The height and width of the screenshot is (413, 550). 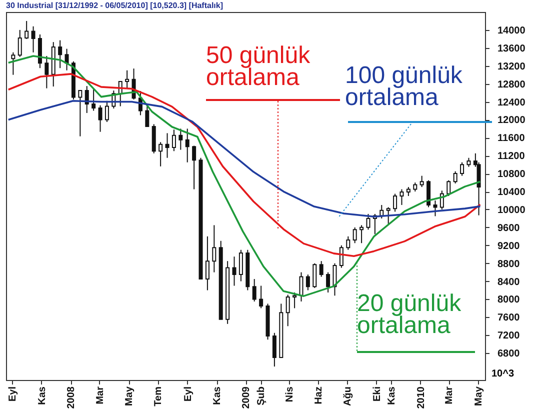 I want to click on y-tick-label: 14000, so click(x=512, y=30).